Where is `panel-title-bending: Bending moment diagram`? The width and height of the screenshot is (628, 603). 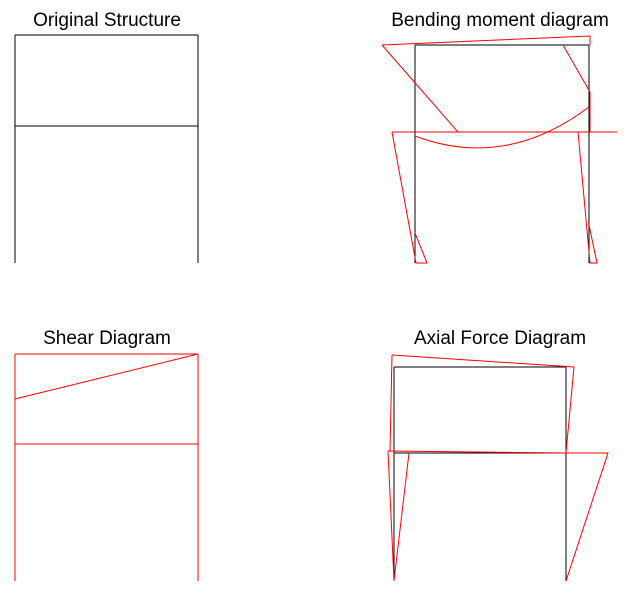
panel-title-bending: Bending moment diagram is located at coordinates (500, 20).